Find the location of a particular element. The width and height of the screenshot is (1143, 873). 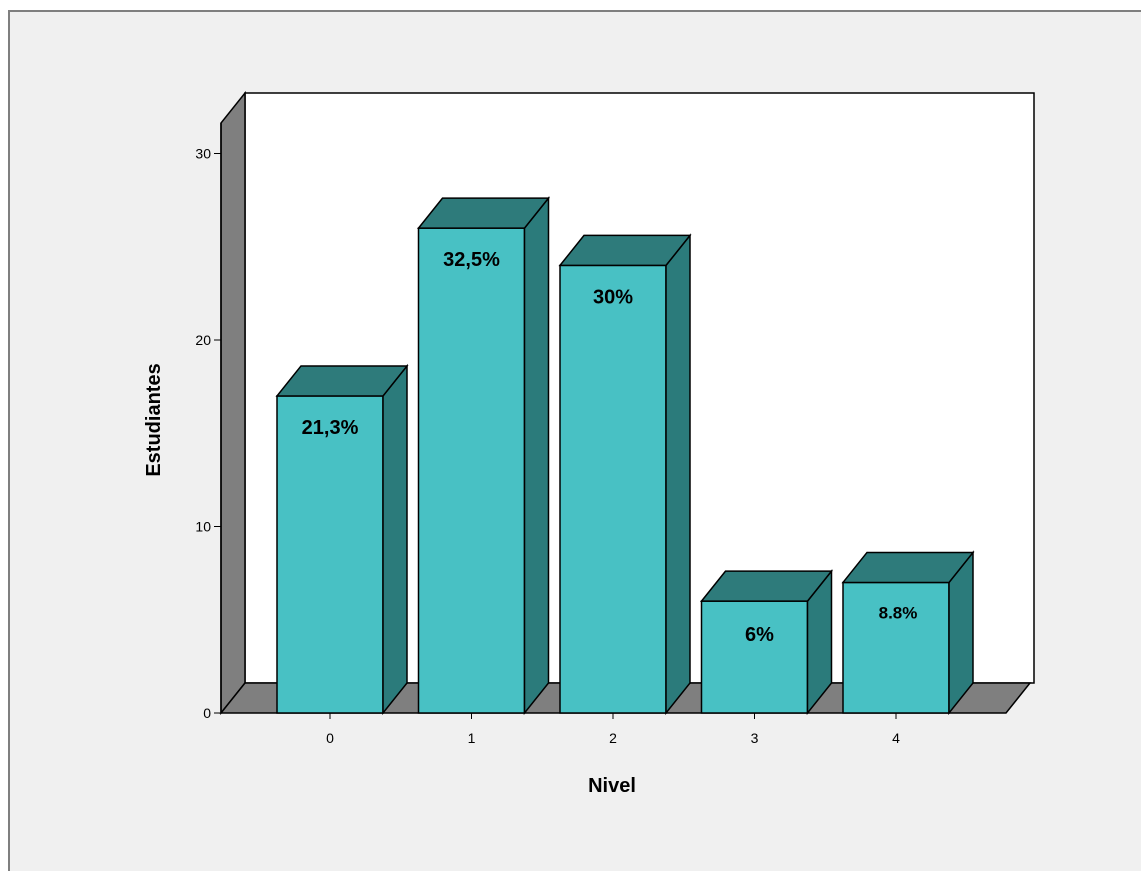

x-tick-label: 2 is located at coordinates (613, 738).